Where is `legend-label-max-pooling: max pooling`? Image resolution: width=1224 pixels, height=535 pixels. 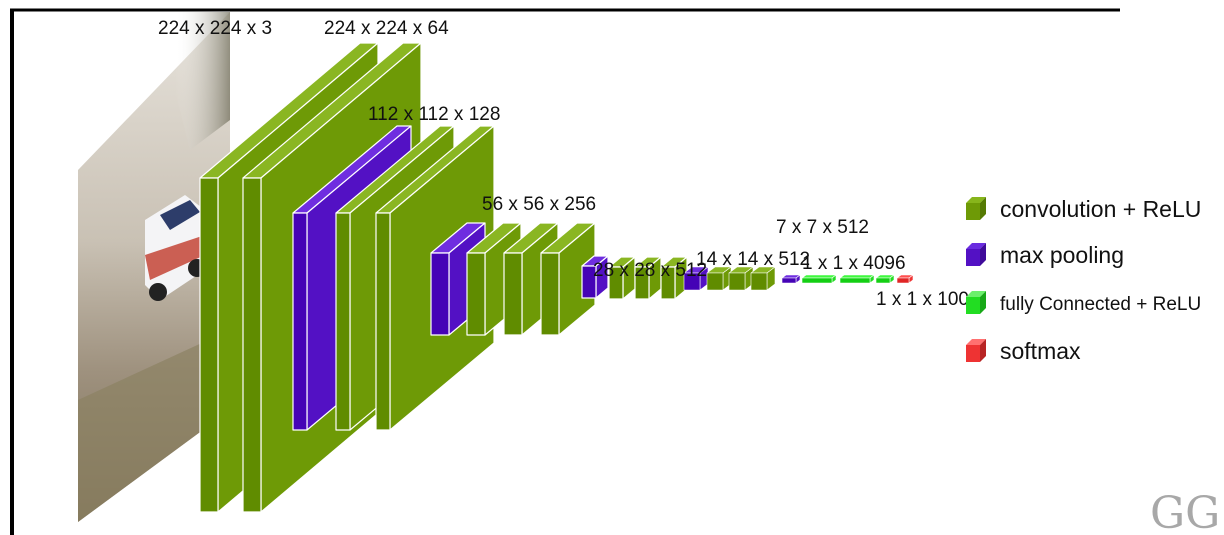
legend-label-max-pooling: max pooling is located at coordinates (1062, 255).